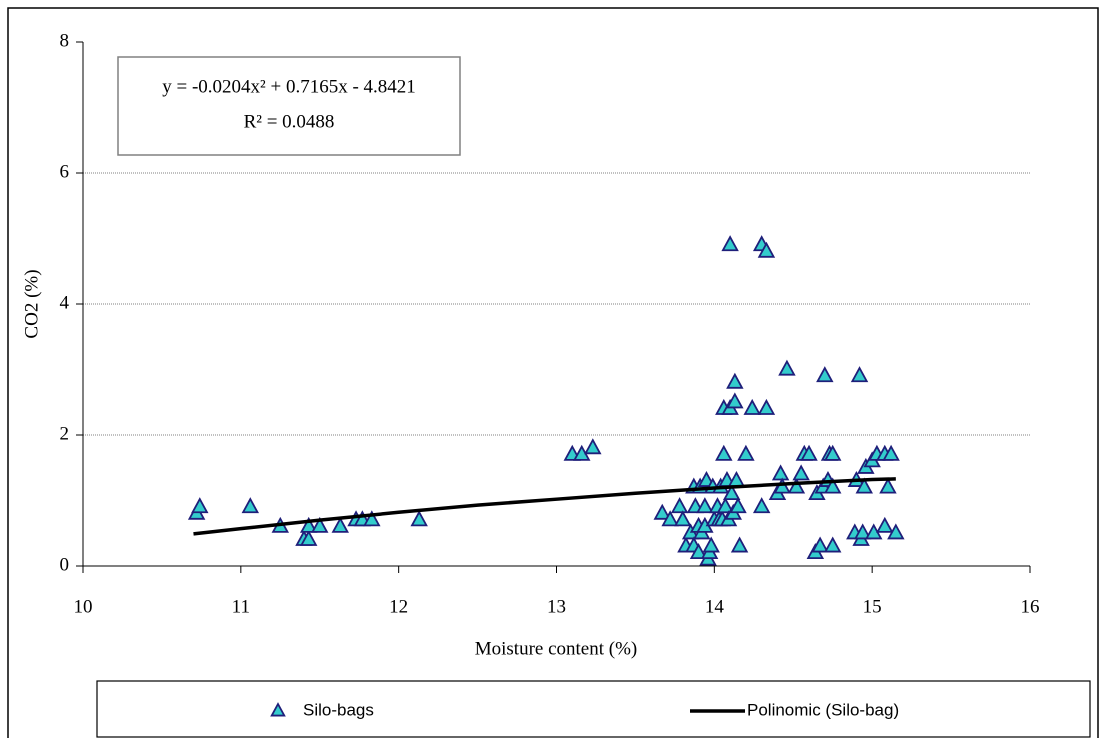  I want to click on x-tick-label: 13, so click(556, 606).